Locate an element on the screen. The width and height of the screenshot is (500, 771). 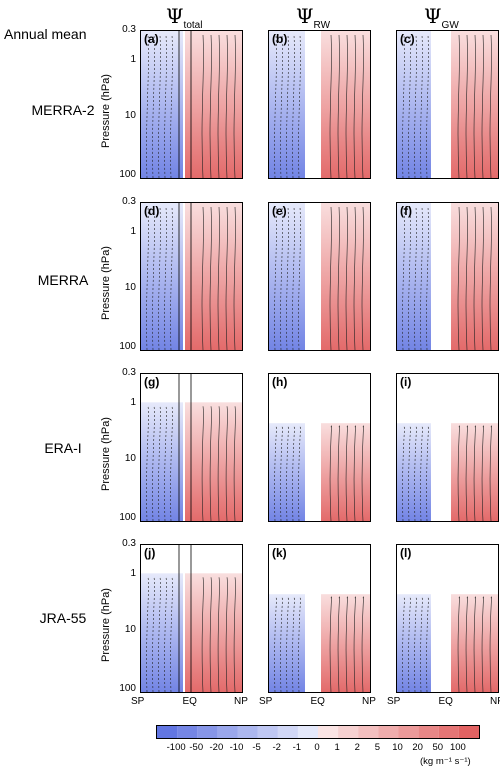
panel: (g) is located at coordinates (191, 447).